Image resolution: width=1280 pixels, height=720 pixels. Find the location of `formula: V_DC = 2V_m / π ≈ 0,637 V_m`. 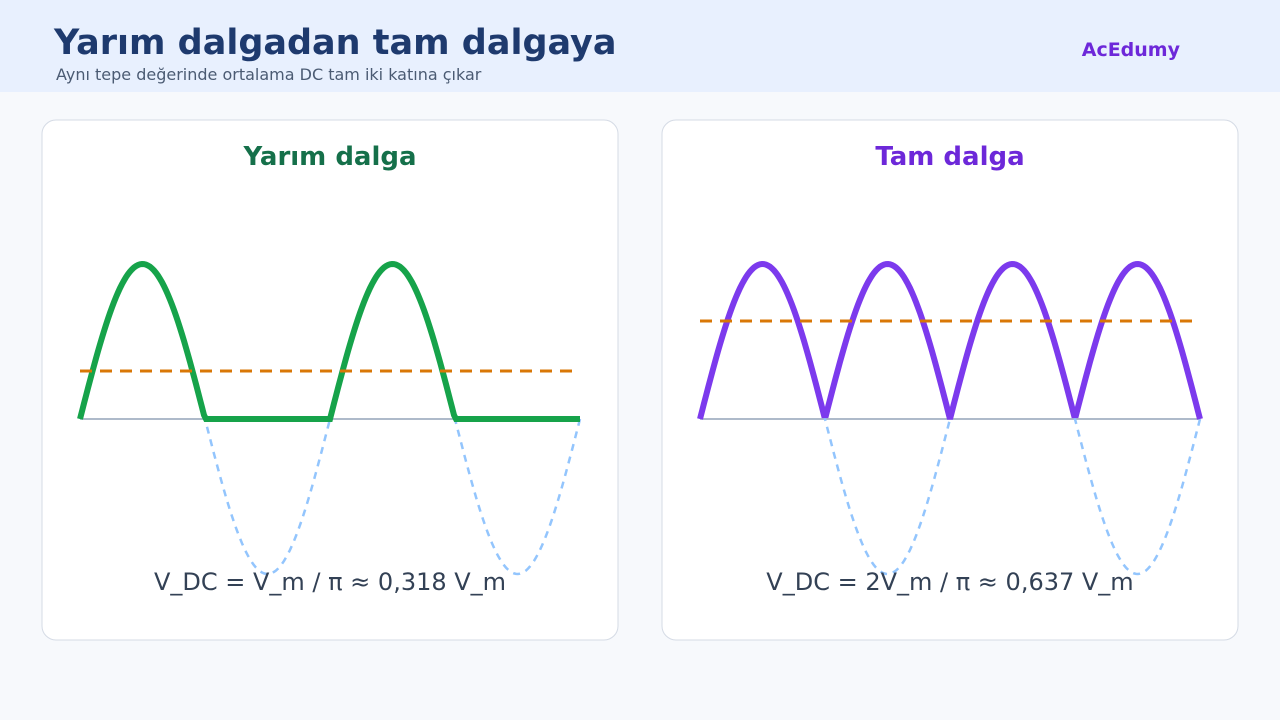

formula: V_DC = 2V_m / π ≈ 0,637 V_m is located at coordinates (949, 582).